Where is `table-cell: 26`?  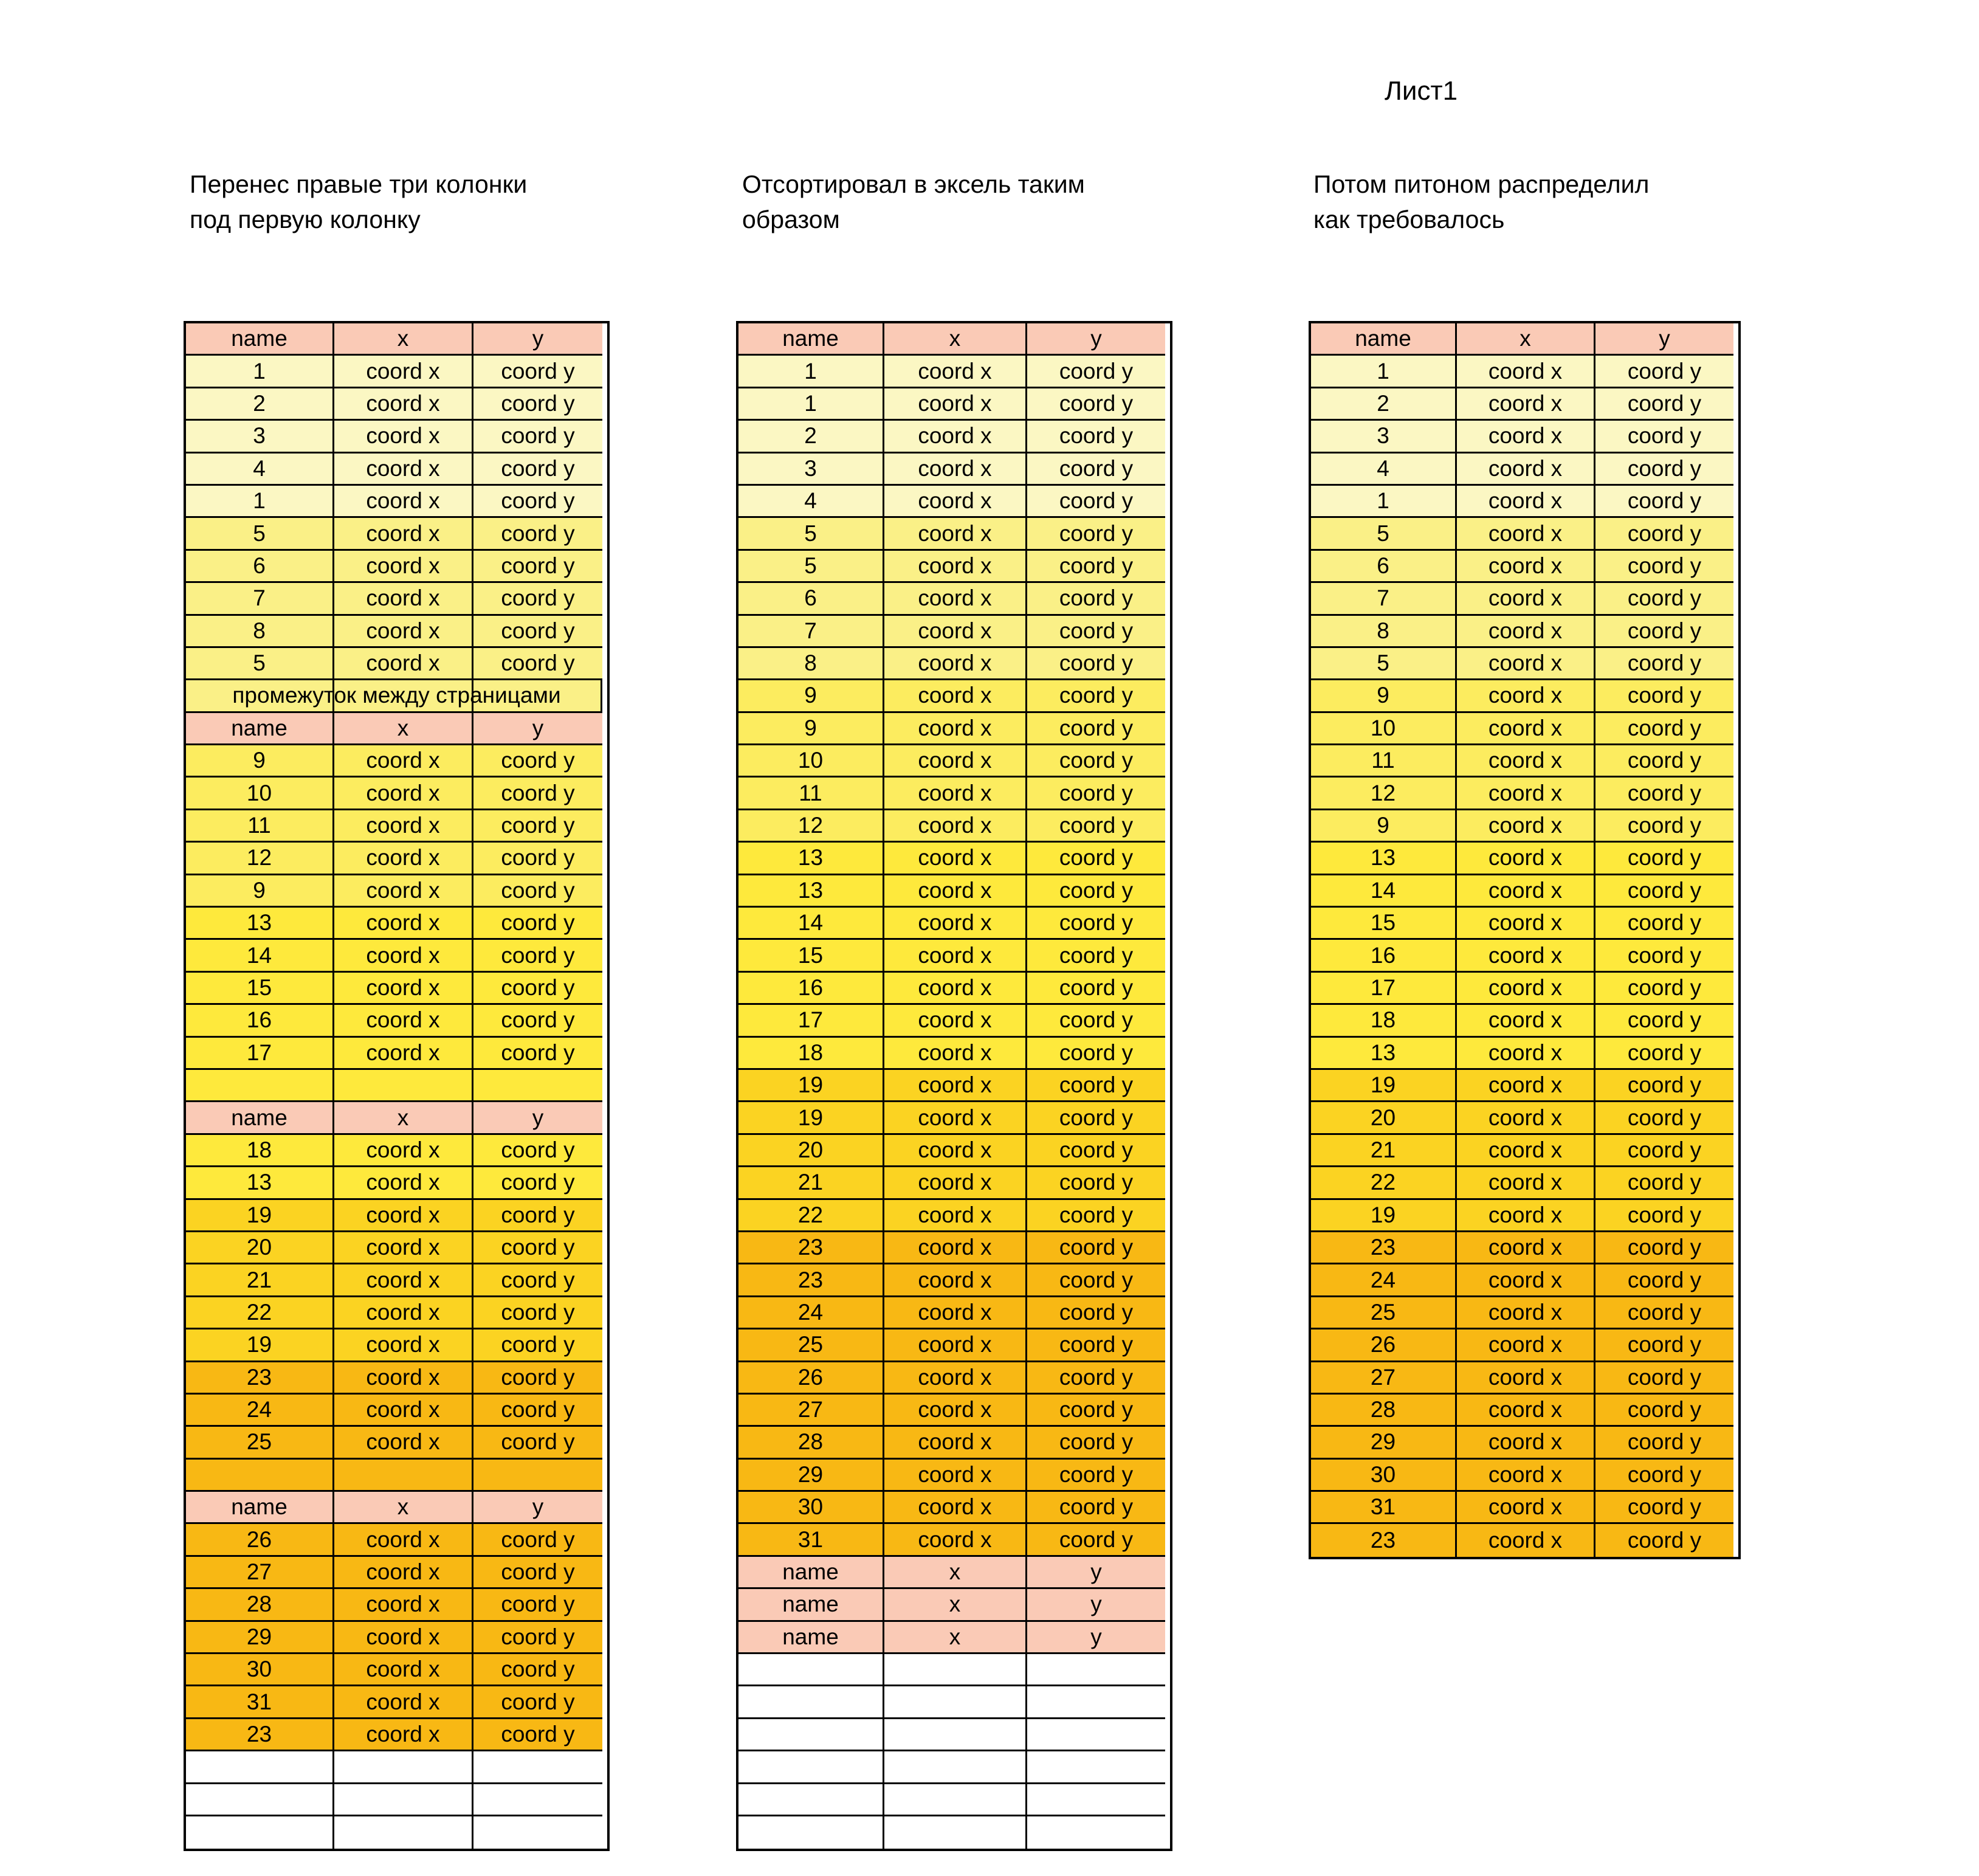
table-cell: 26 is located at coordinates (811, 1378).